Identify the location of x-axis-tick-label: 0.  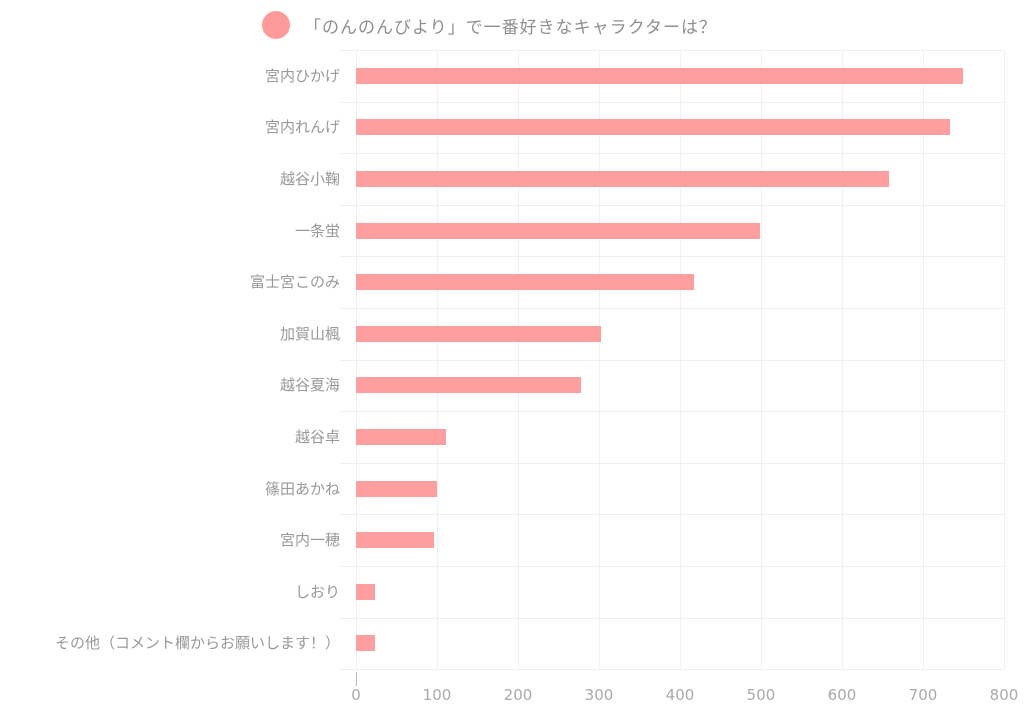
(356, 695).